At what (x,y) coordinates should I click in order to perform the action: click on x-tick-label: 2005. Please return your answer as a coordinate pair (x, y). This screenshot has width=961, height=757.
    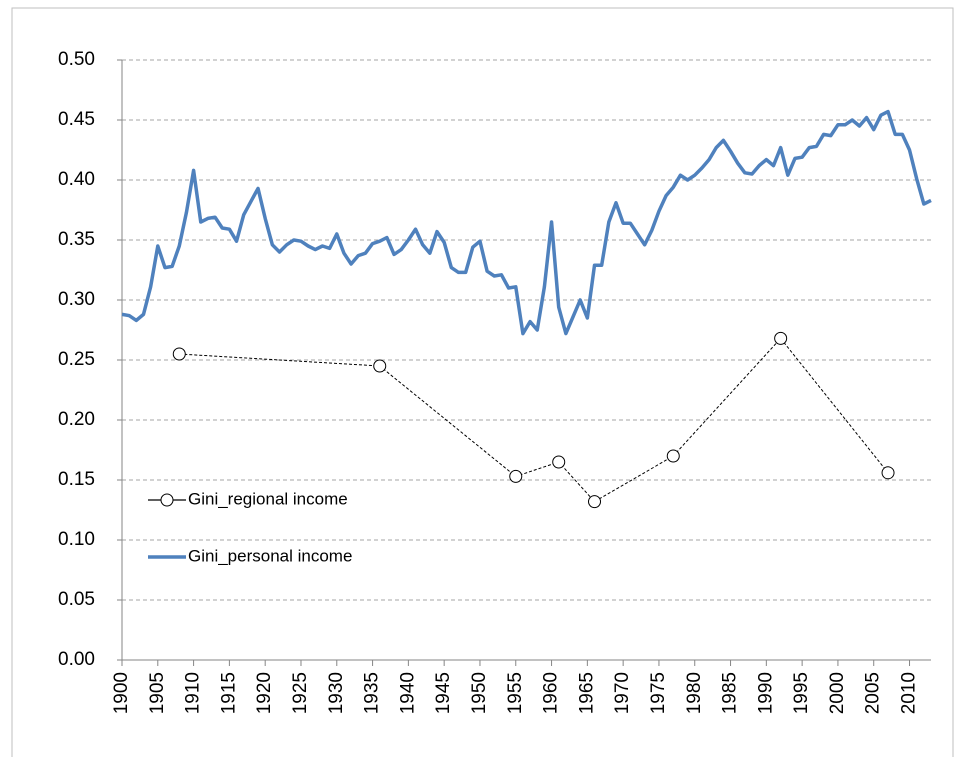
    Looking at the image, I should click on (873, 693).